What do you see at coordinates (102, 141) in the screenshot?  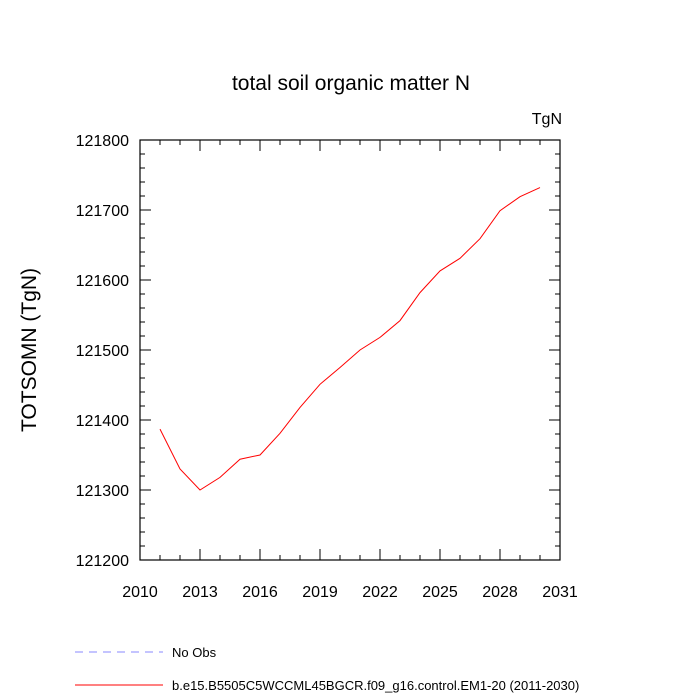 I see `y-tick-label: 121800` at bounding box center [102, 141].